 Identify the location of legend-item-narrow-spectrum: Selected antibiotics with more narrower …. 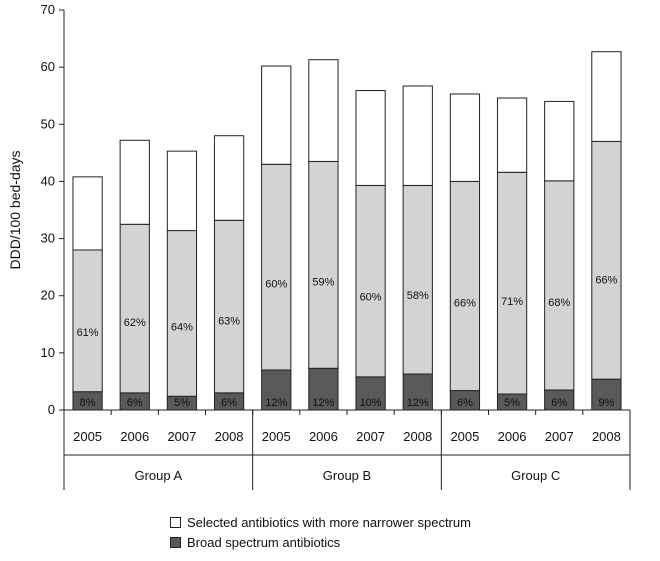
(320, 522).